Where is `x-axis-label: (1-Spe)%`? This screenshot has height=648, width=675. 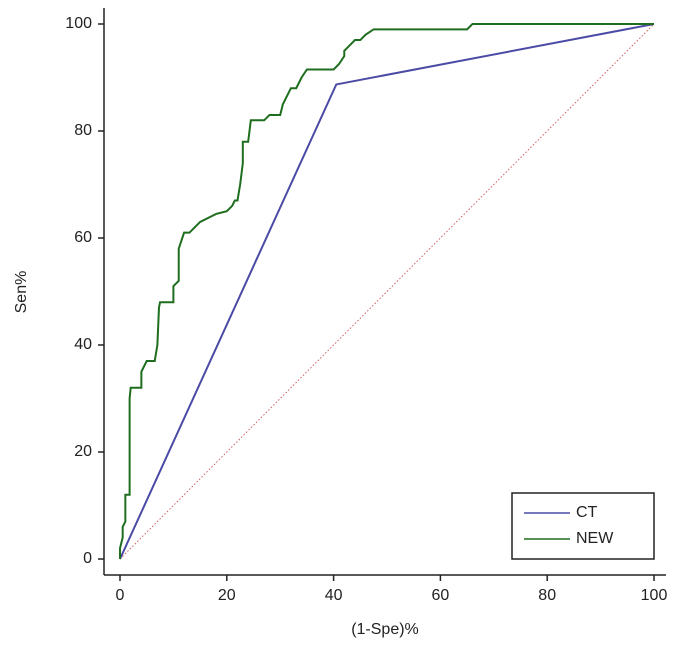 x-axis-label: (1-Spe)% is located at coordinates (385, 629).